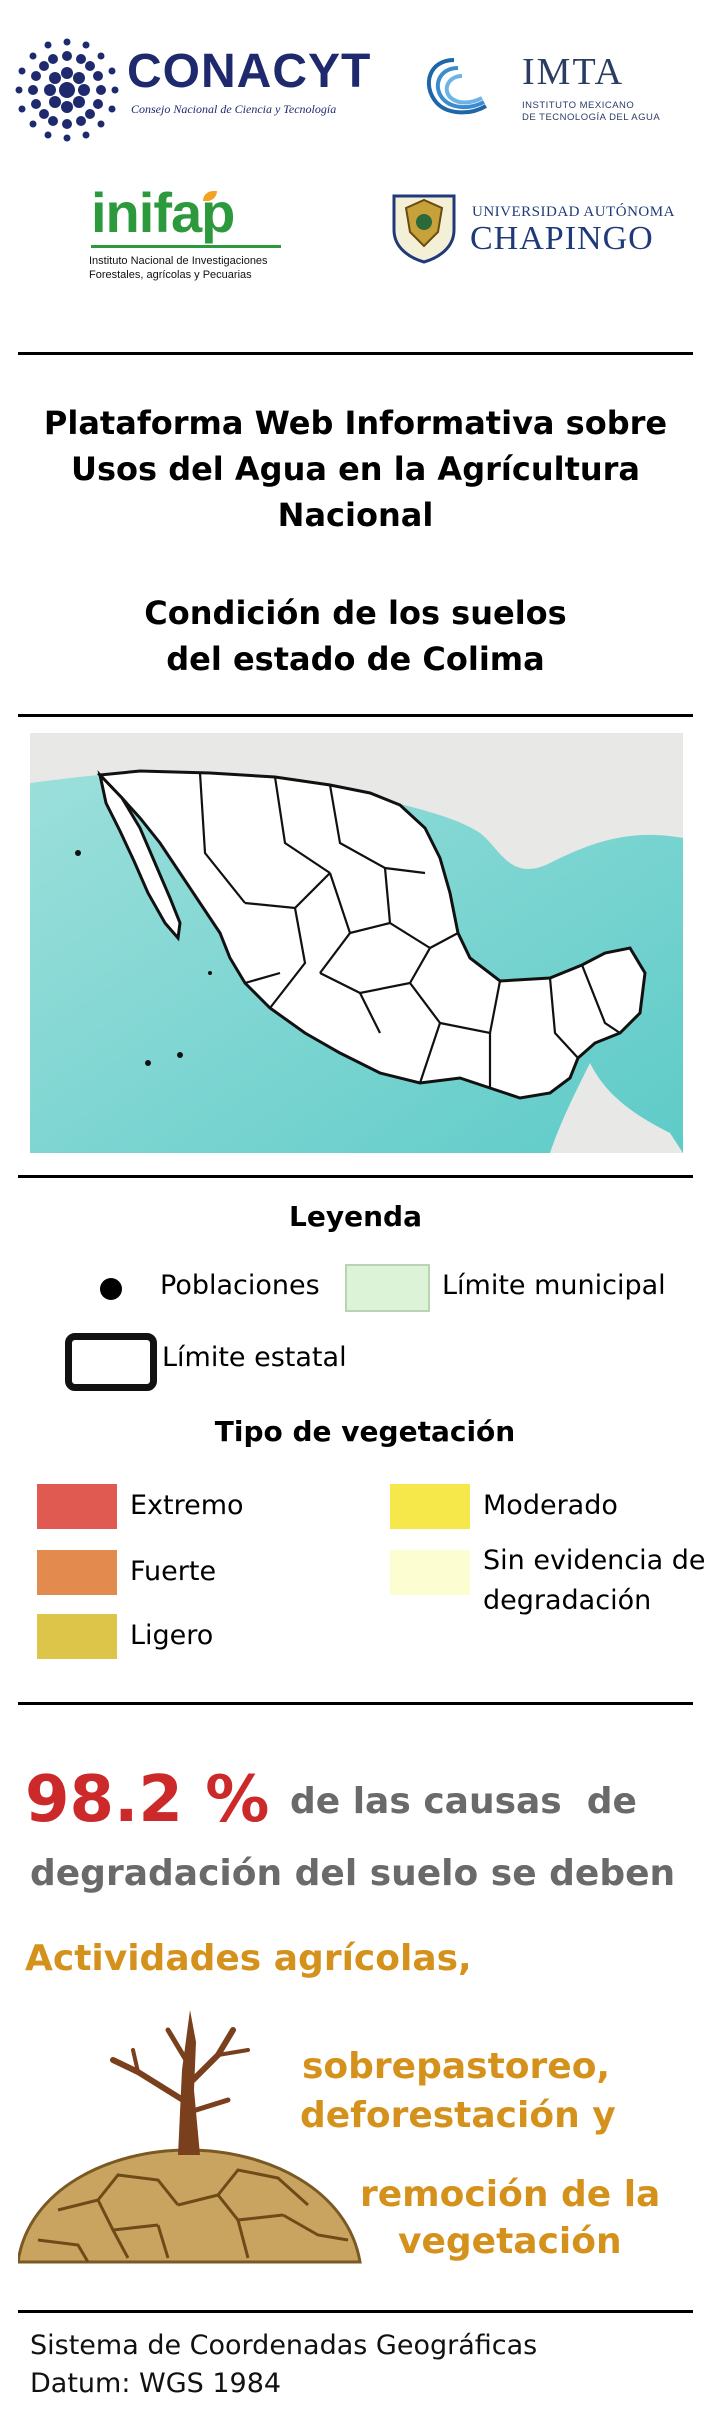 The width and height of the screenshot is (711, 2433). What do you see at coordinates (456, 2066) in the screenshot?
I see `cause-sobrepastoreo: sobrepastoreo,` at bounding box center [456, 2066].